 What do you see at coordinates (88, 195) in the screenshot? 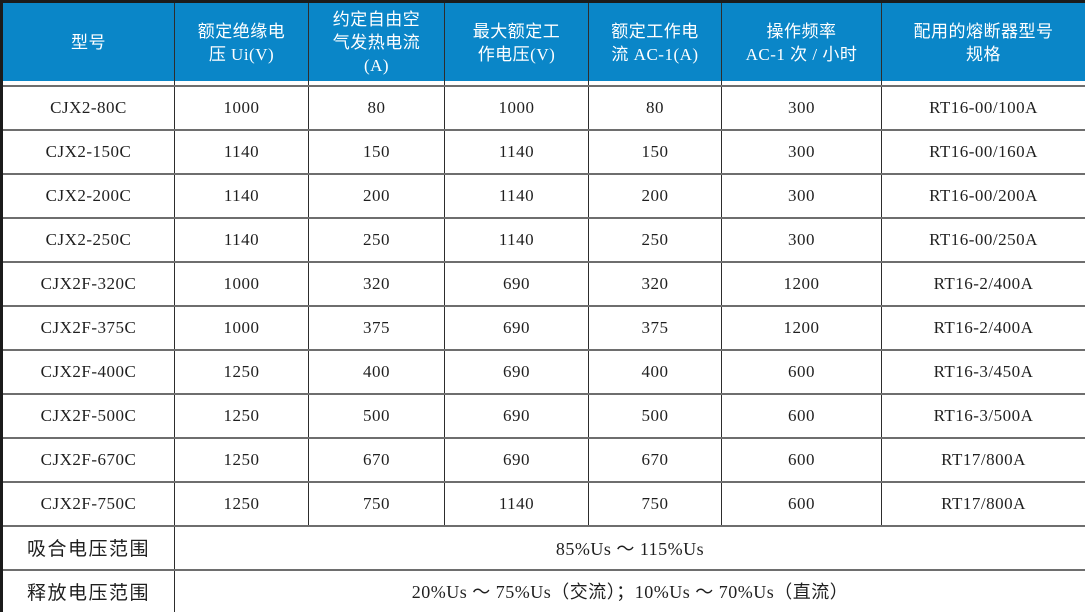
I see `model-cell: CJX2-200C` at bounding box center [88, 195].